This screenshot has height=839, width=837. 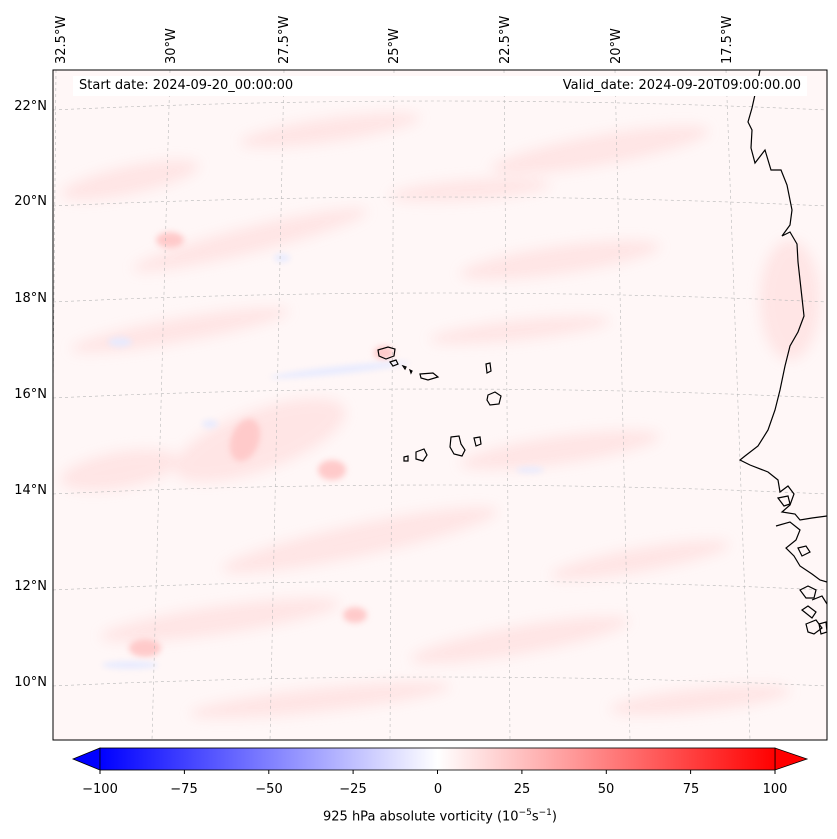 What do you see at coordinates (269, 789) in the screenshot?
I see `colorbar-tick-label: −50` at bounding box center [269, 789].